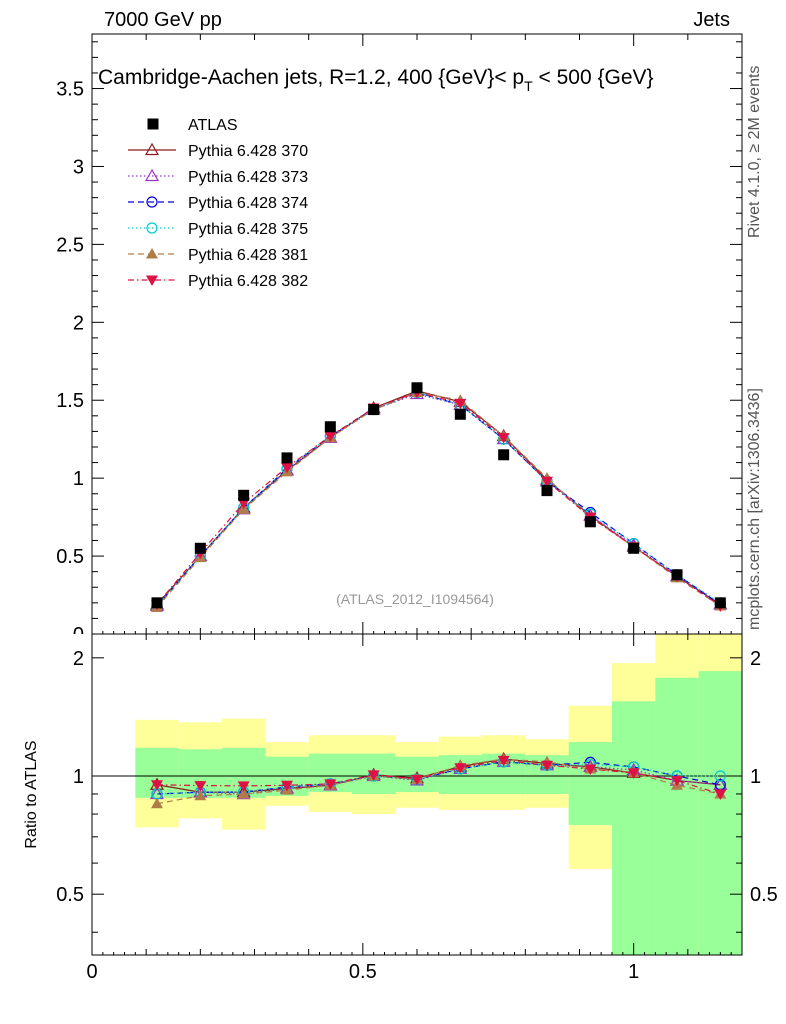 This screenshot has width=786, height=1024. Describe the element at coordinates (70, 401) in the screenshot. I see `main-y-tick-label: 1.5` at that location.